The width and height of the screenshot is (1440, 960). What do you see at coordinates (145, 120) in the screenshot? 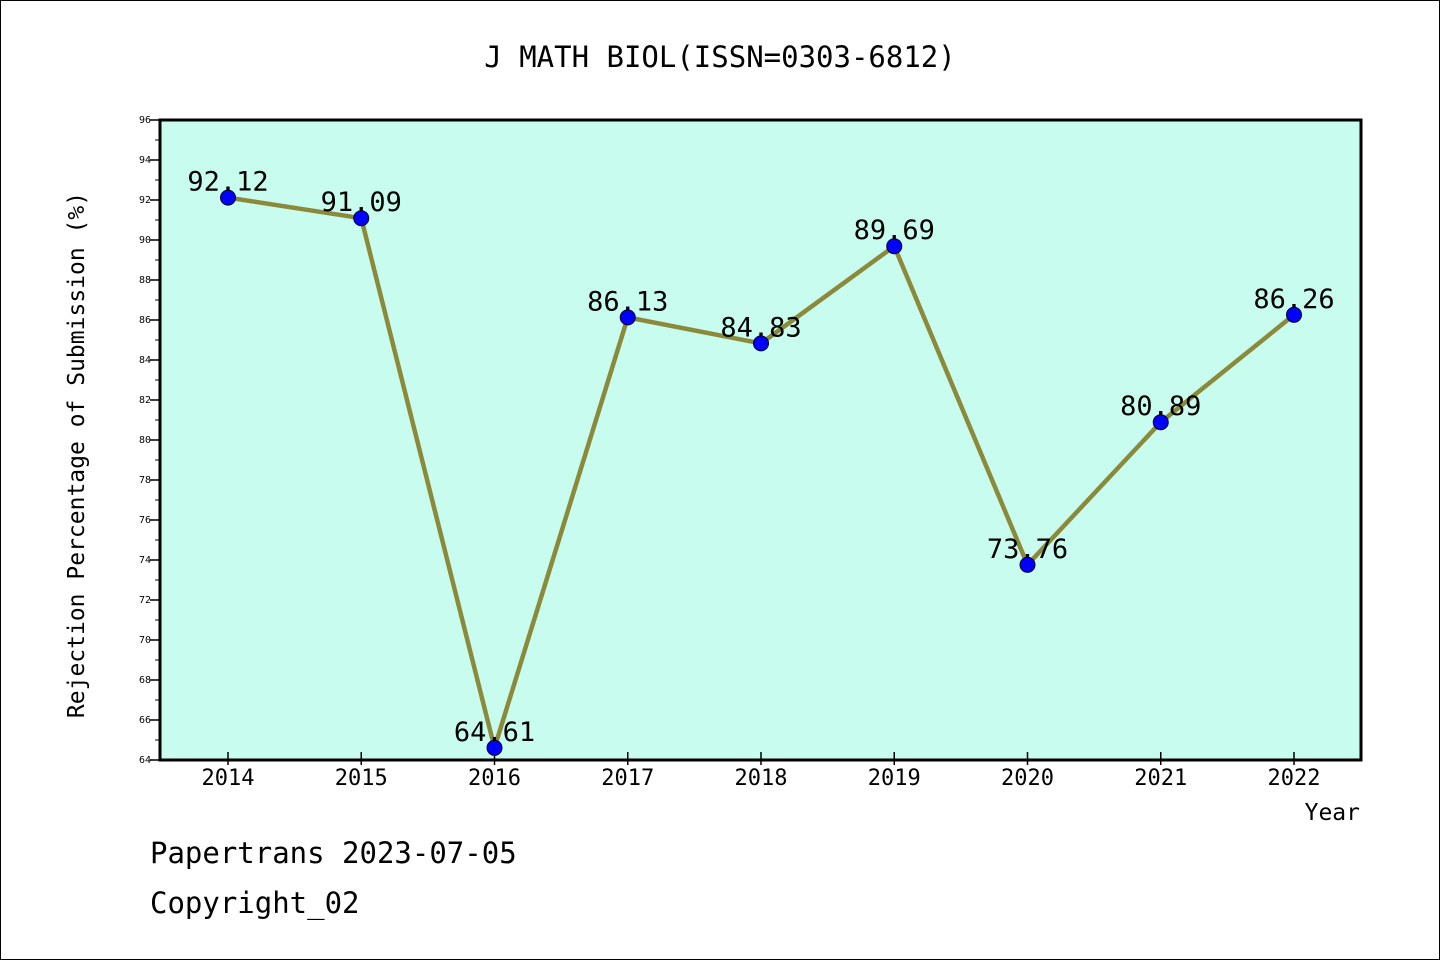
I see `y-tick-label: 96` at bounding box center [145, 120].